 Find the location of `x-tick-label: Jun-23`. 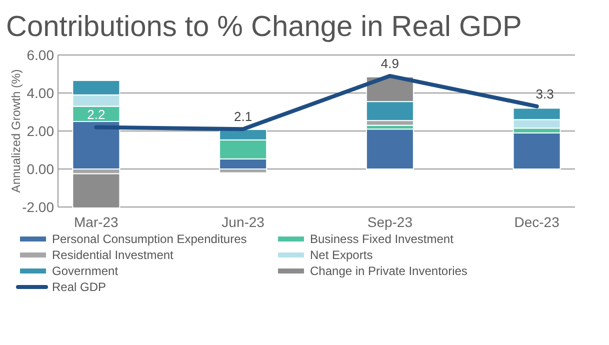

x-tick-label: Jun-23 is located at coordinates (243, 222).